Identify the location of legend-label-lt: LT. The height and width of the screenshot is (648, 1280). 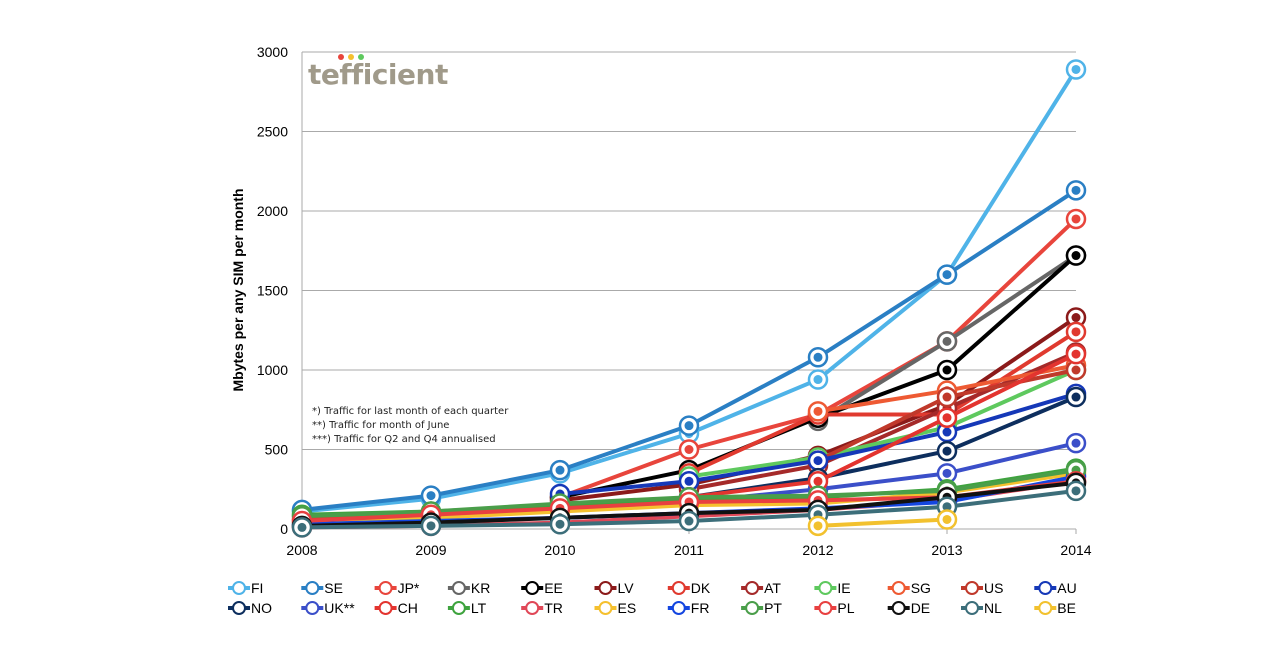
(479, 608).